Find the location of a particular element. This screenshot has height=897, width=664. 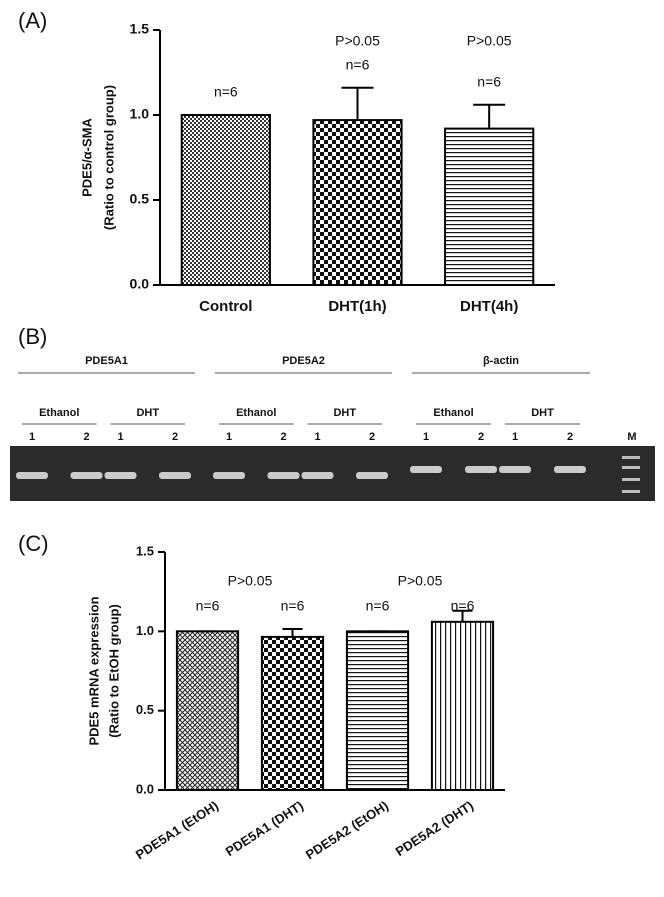

panel-label: (C) is located at coordinates (33, 543).